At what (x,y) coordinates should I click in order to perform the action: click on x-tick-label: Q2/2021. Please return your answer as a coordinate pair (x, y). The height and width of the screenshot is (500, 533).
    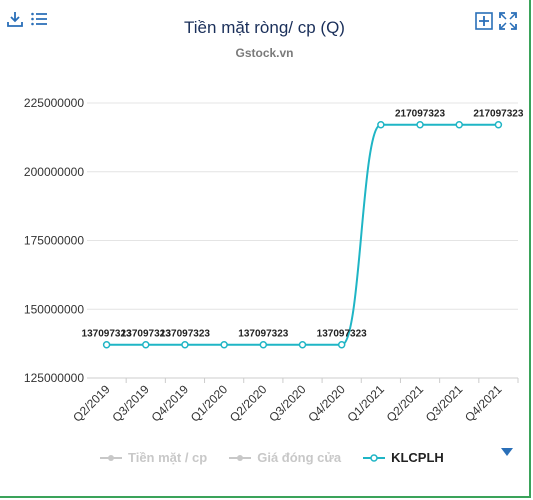
    Looking at the image, I should click on (405, 403).